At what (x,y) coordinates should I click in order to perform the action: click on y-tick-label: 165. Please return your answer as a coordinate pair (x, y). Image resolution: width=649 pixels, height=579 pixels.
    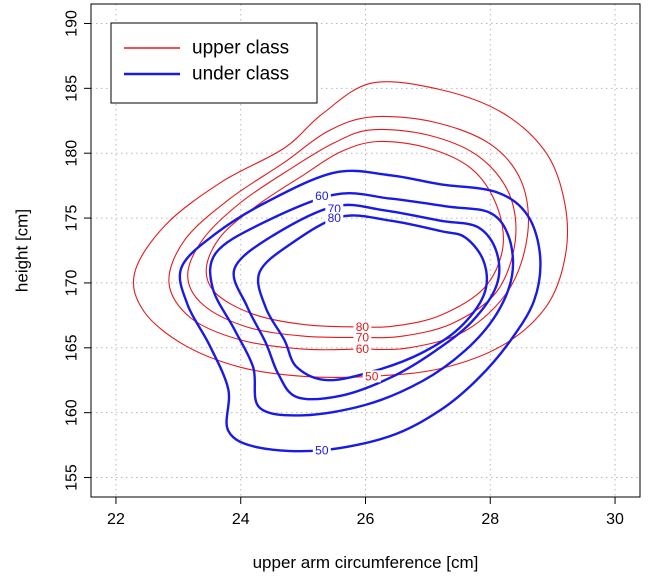
    Looking at the image, I should click on (72, 347).